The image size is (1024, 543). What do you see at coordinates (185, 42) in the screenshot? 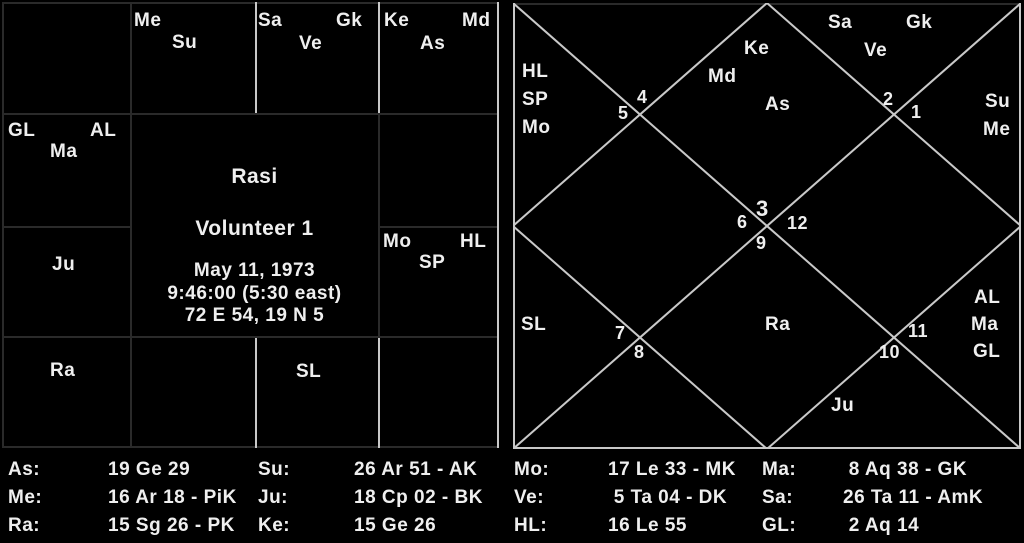
I see `south-planet-su: Su` at bounding box center [185, 42].